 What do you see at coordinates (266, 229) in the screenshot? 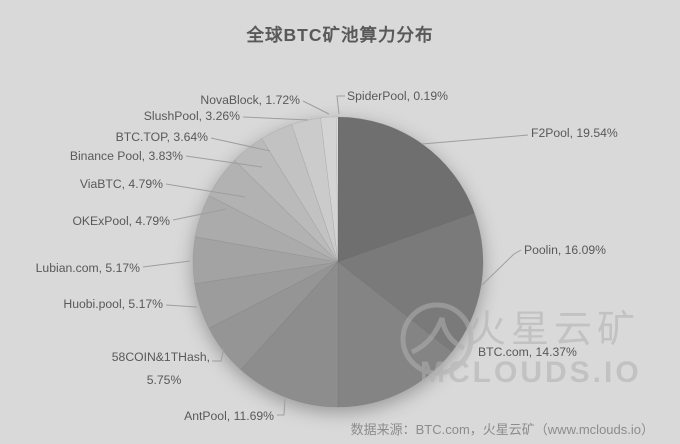
I see `pie-slice-okexpool` at bounding box center [266, 229].